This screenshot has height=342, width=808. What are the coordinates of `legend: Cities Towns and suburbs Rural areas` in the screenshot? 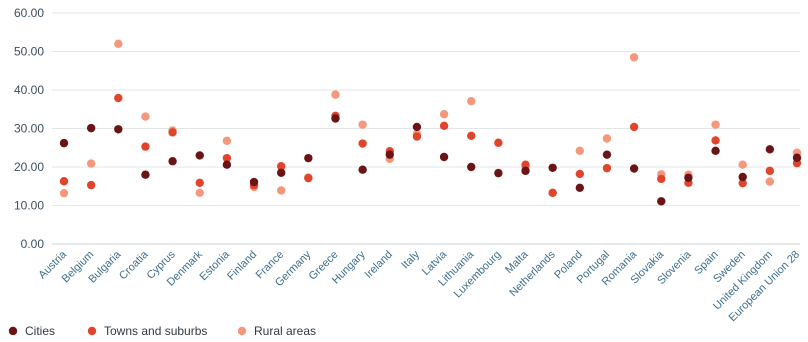 It's located at (162, 331).